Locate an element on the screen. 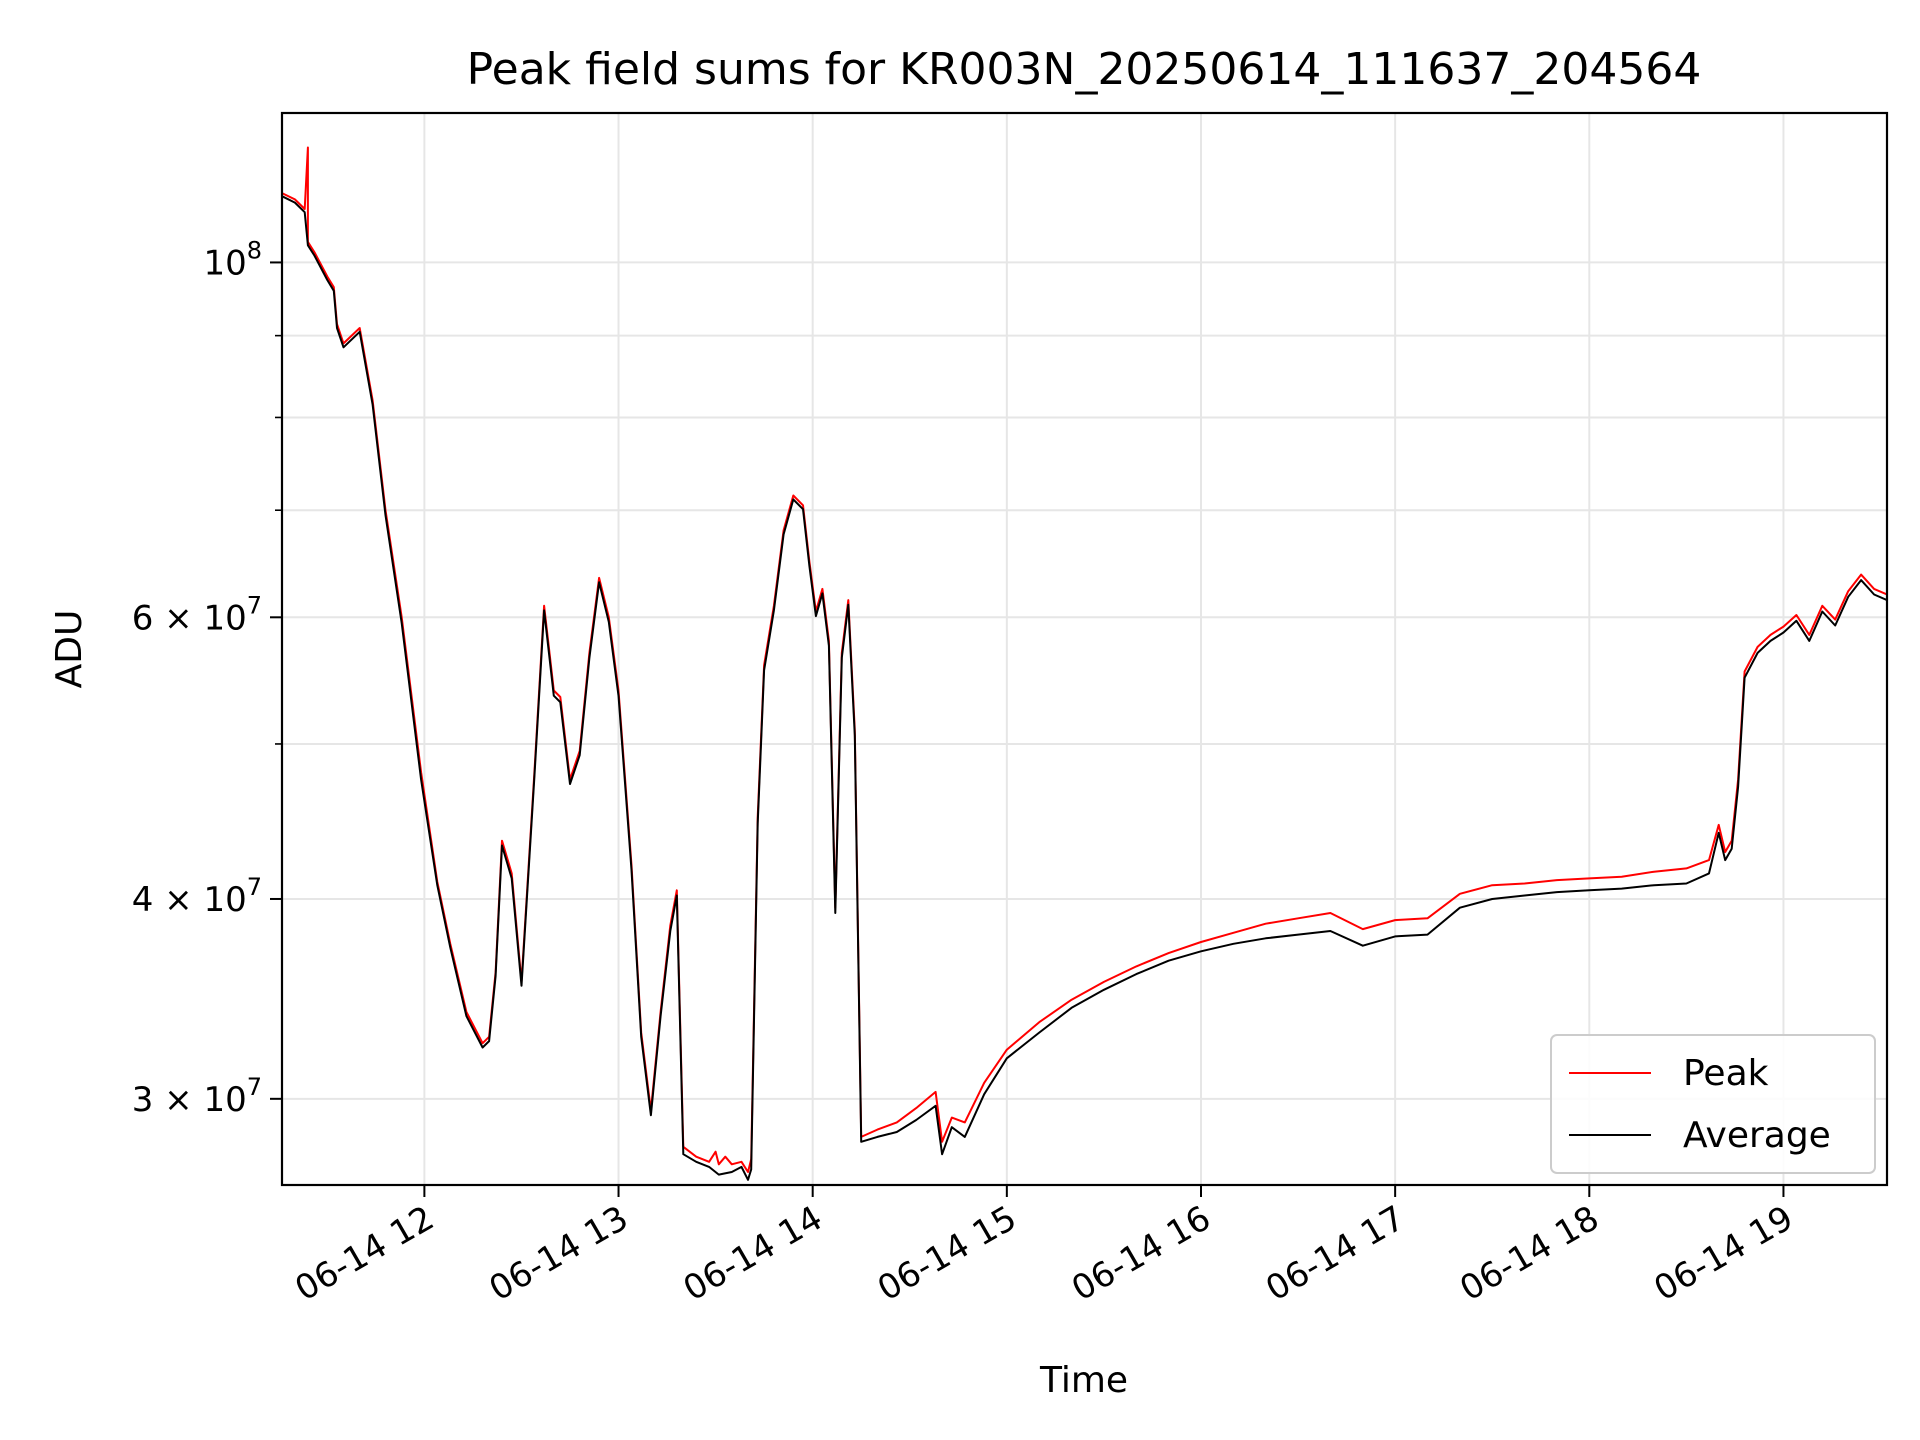 The height and width of the screenshot is (1440, 1920). x-axis-label: Time is located at coordinates (1083, 1380).